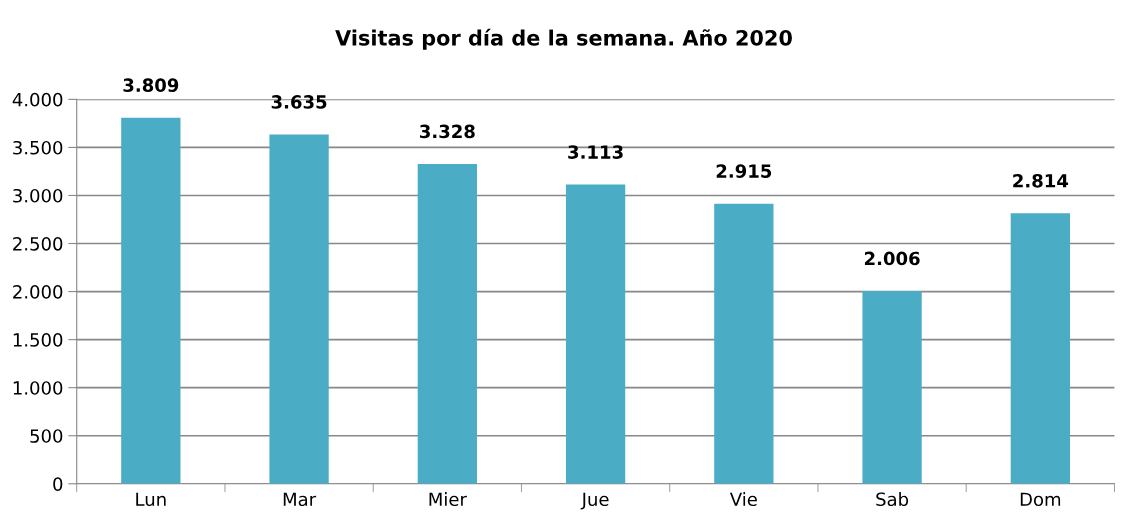  Describe the element at coordinates (744, 171) in the screenshot. I see `data-label: 2.915` at that location.